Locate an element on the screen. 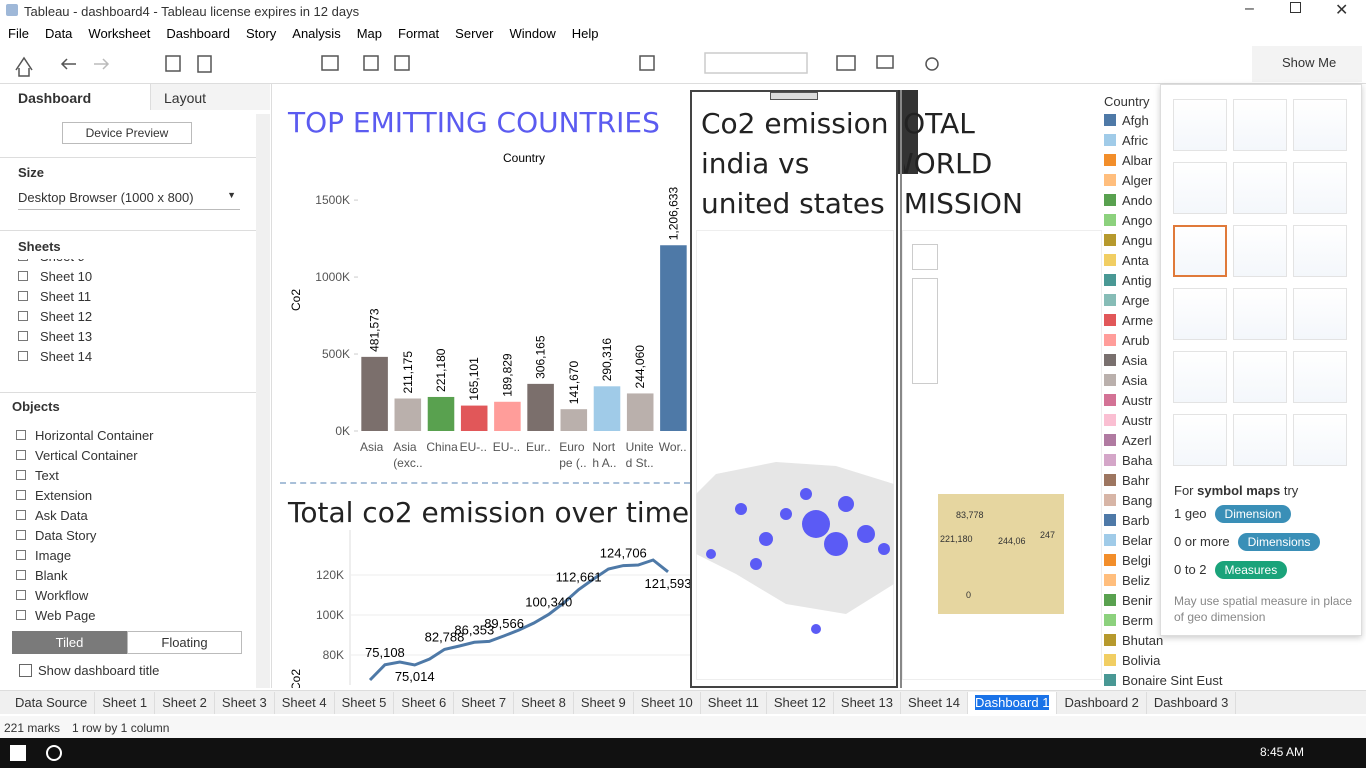 This screenshot has height=768, width=1366. fit-dropdown is located at coordinates (756, 63).